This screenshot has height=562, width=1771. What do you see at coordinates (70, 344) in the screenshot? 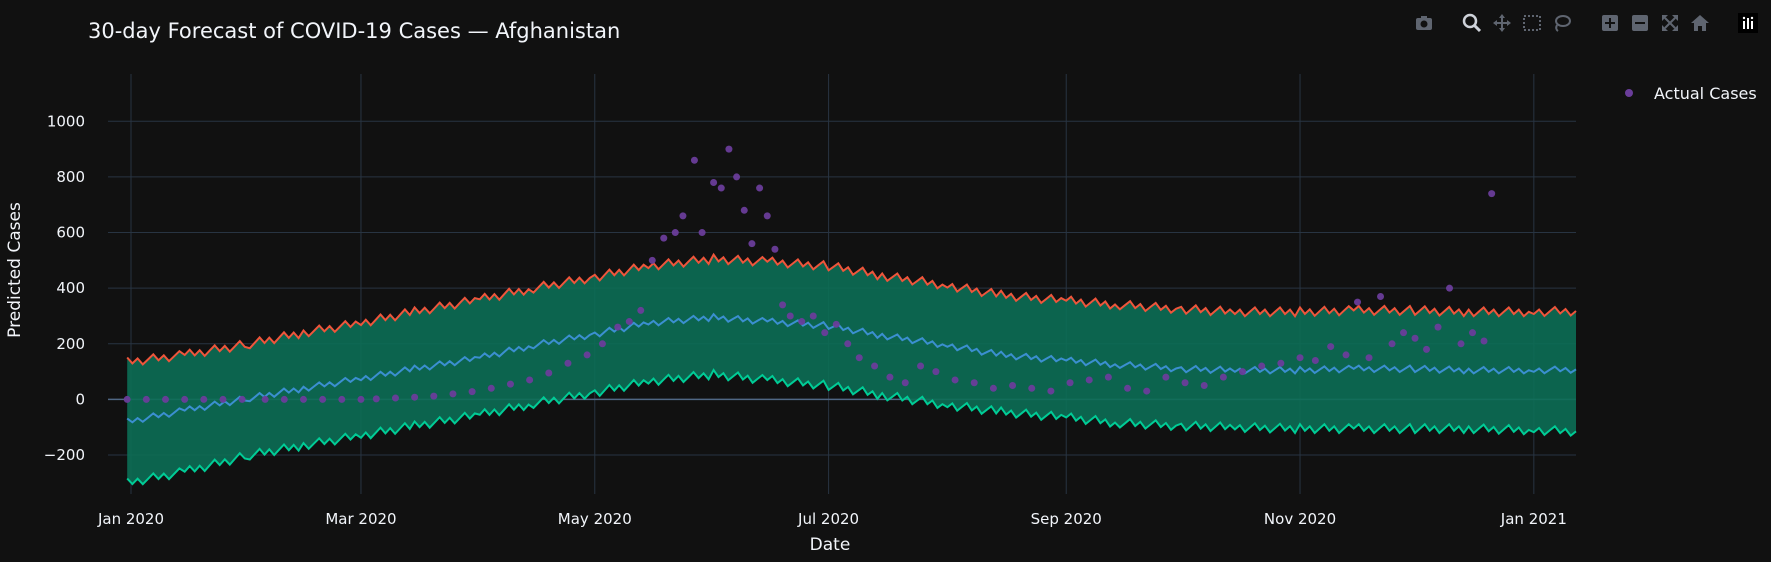
I see `y-tick-label: 200` at bounding box center [70, 344].